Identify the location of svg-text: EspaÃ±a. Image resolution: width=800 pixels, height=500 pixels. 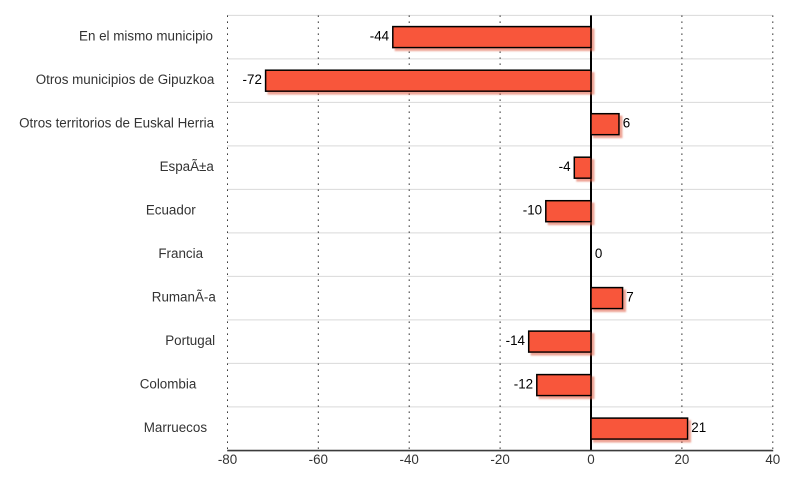
(187, 166).